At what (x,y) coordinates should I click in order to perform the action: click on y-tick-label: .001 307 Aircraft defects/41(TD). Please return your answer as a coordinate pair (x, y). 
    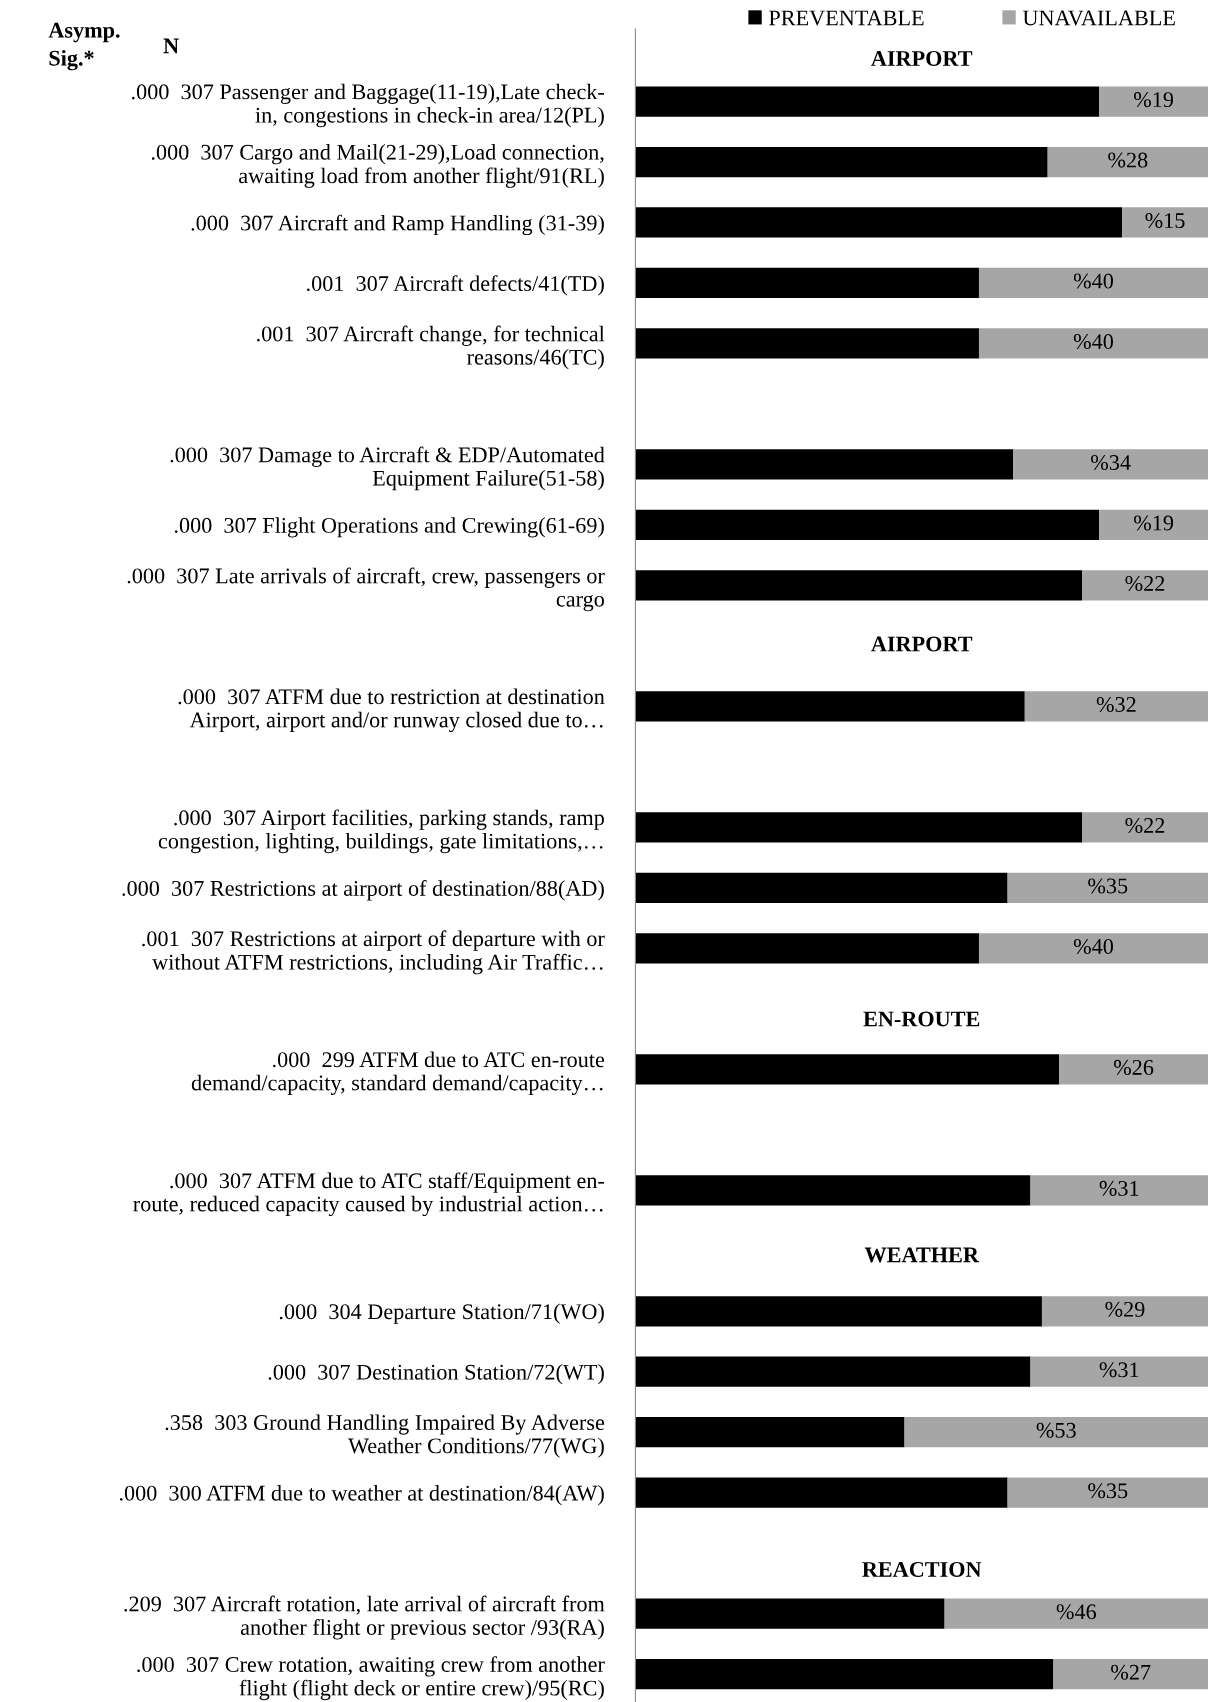
    Looking at the image, I should click on (455, 285).